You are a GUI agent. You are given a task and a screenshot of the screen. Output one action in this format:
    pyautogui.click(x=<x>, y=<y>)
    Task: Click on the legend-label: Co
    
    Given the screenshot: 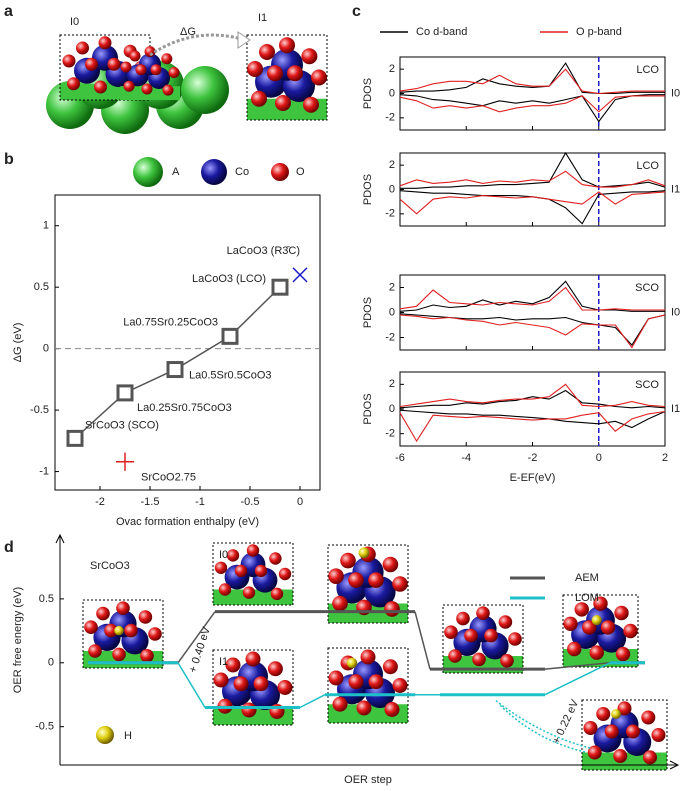 What is the action you would take?
    pyautogui.click(x=242, y=172)
    